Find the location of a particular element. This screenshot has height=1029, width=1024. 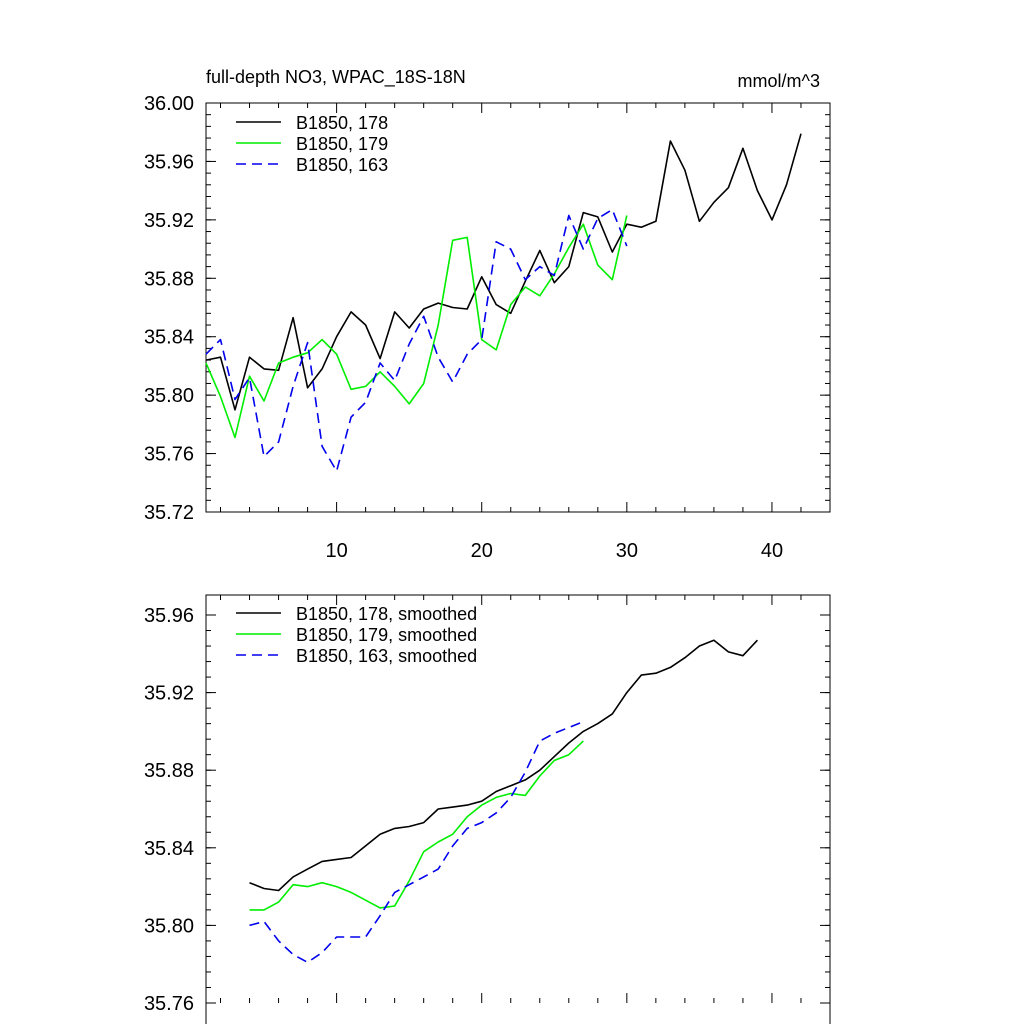

y-tick-label: 35.72 is located at coordinates (169, 513).